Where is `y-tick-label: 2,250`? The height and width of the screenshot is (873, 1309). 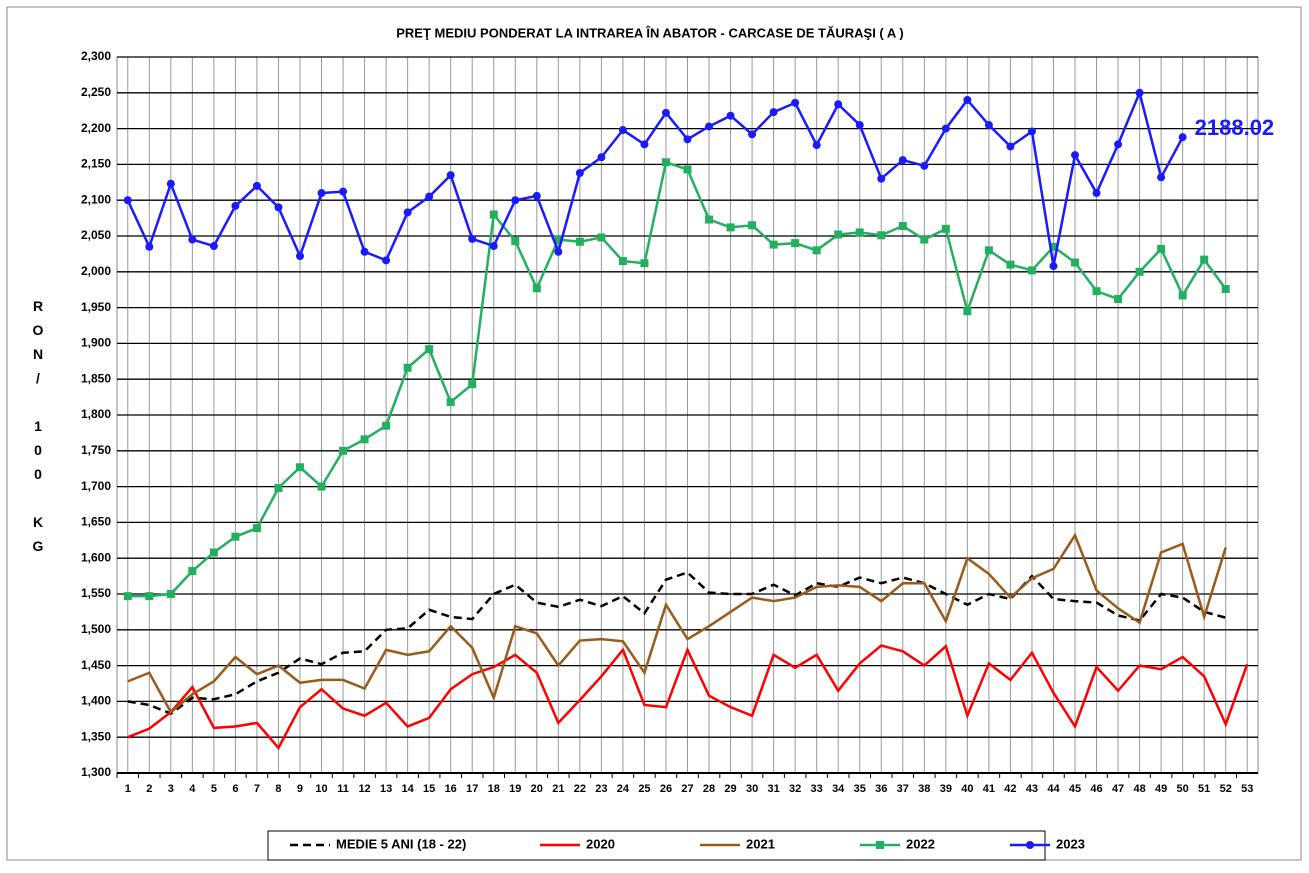
y-tick-label: 2,250 is located at coordinates (96, 92).